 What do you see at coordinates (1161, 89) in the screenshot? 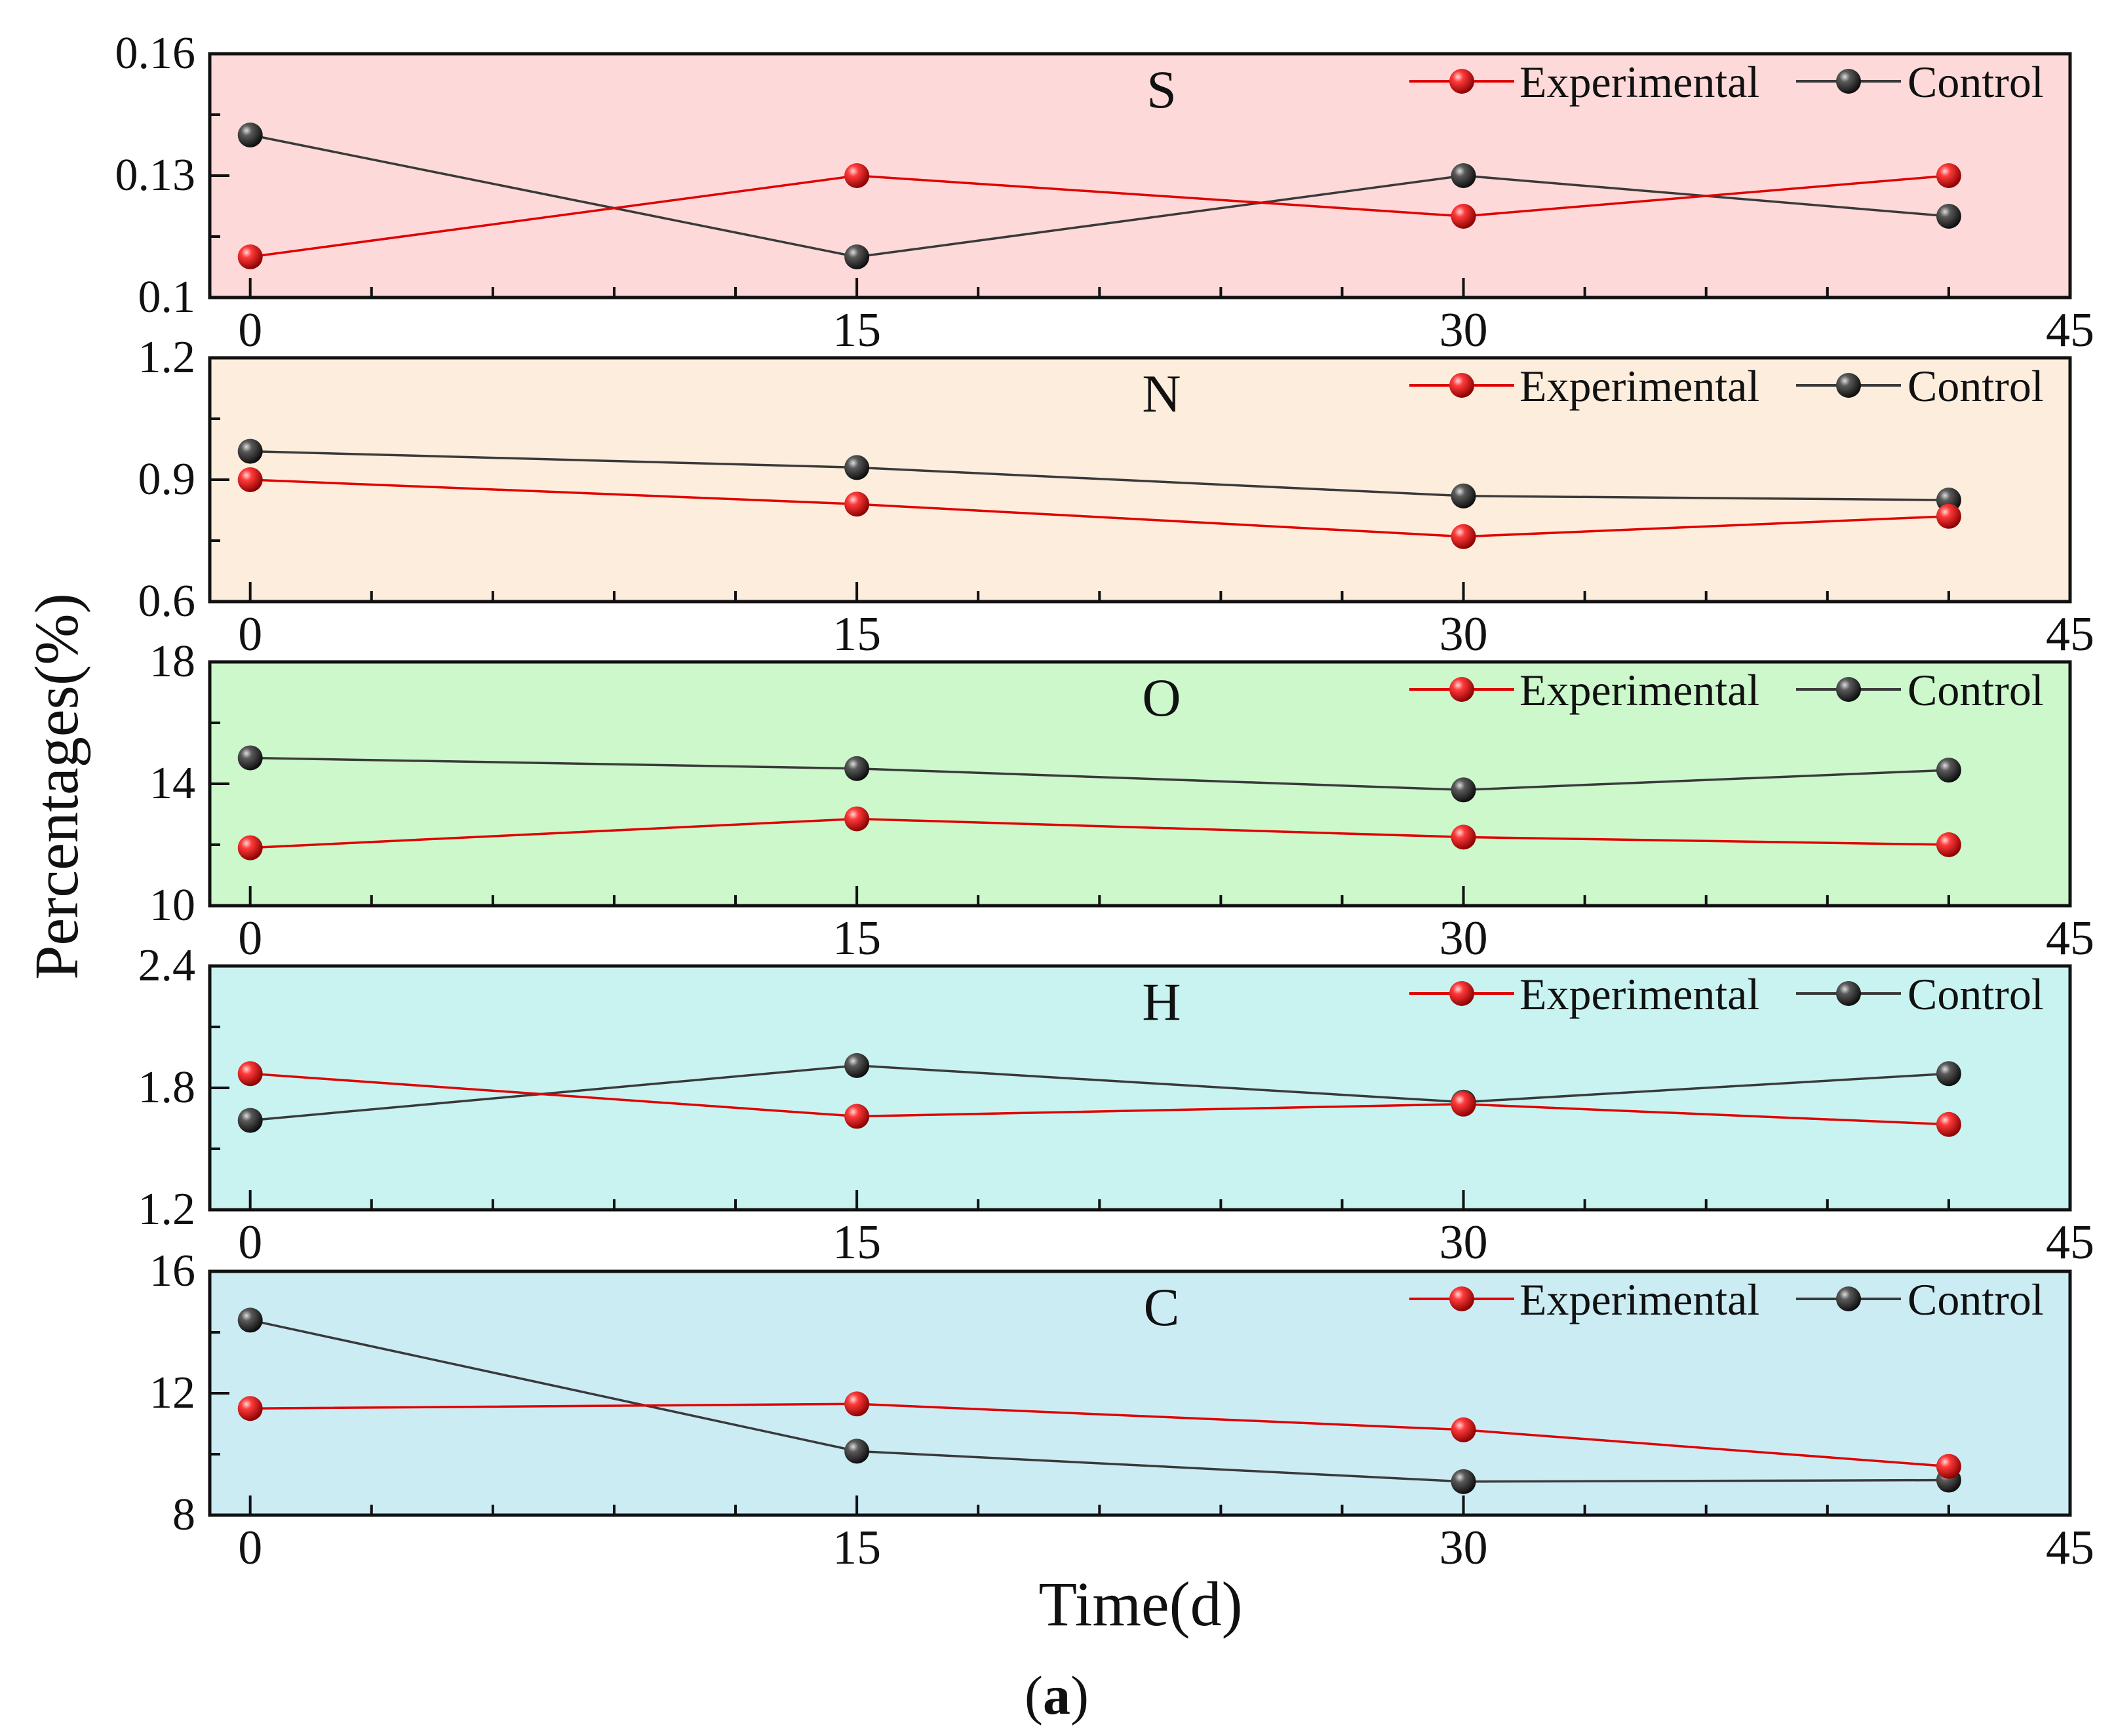
I see `panel-s-title: S` at bounding box center [1161, 89].